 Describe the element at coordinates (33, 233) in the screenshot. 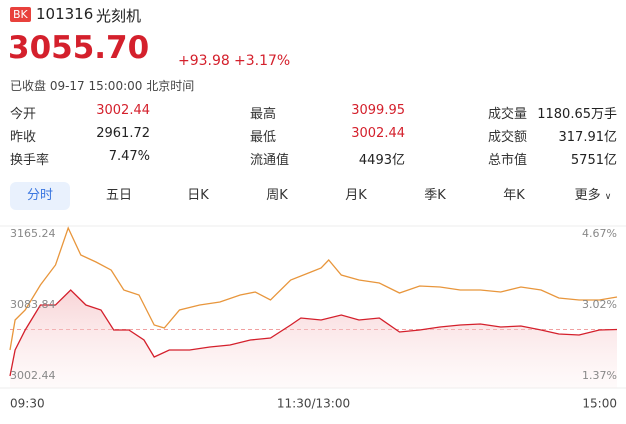

I see `y-tick-label: 3165.24` at that location.